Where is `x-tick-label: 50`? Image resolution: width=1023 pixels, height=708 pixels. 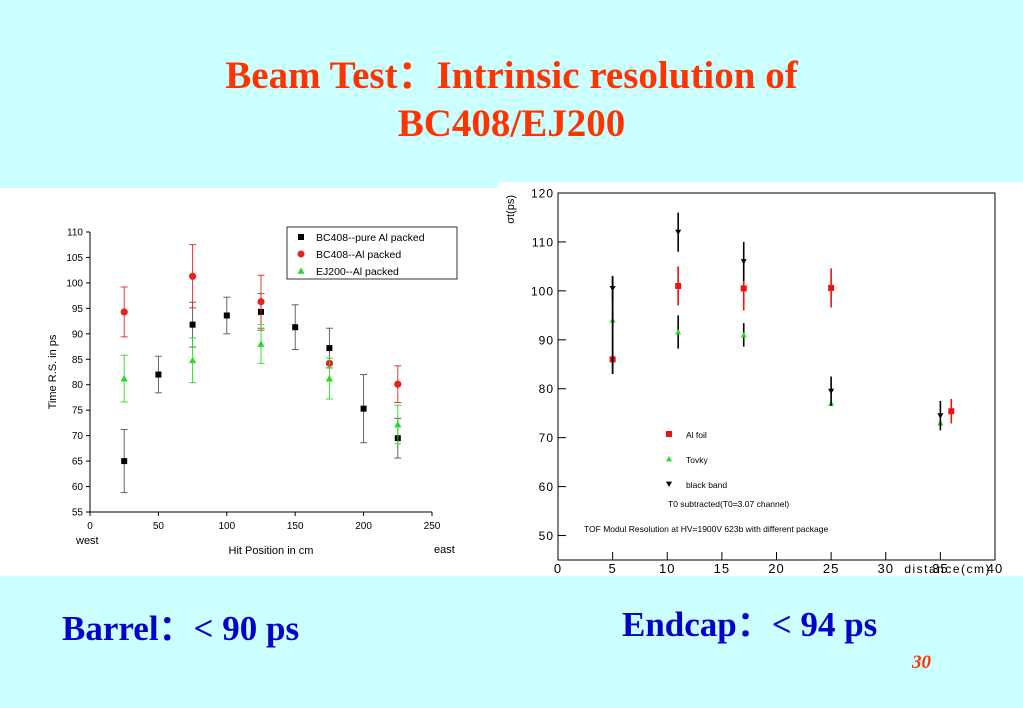
x-tick-label: 50 is located at coordinates (159, 526).